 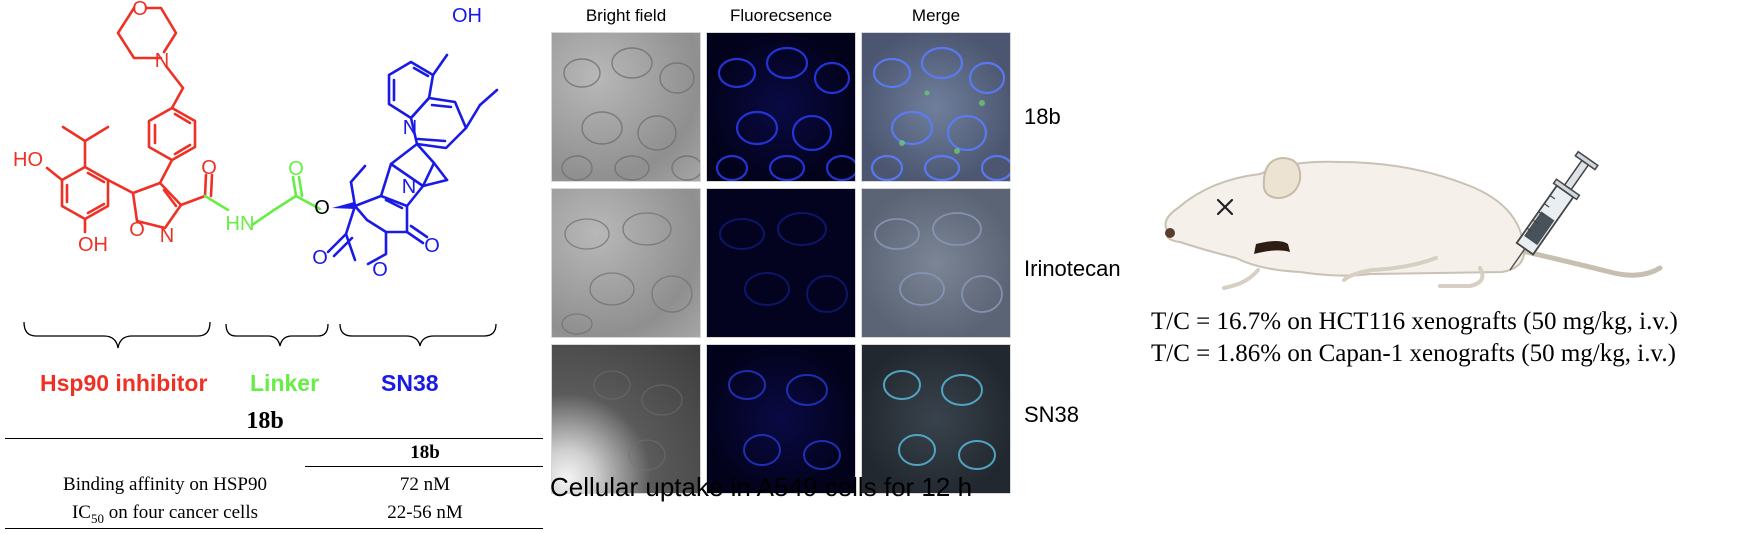 I want to click on table-column-header: 18b, so click(x=425, y=452).